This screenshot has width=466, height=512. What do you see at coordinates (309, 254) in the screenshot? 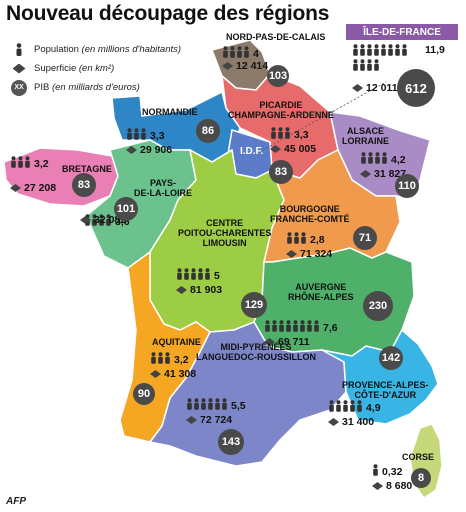
I see `region-area: 71 324` at bounding box center [309, 254].